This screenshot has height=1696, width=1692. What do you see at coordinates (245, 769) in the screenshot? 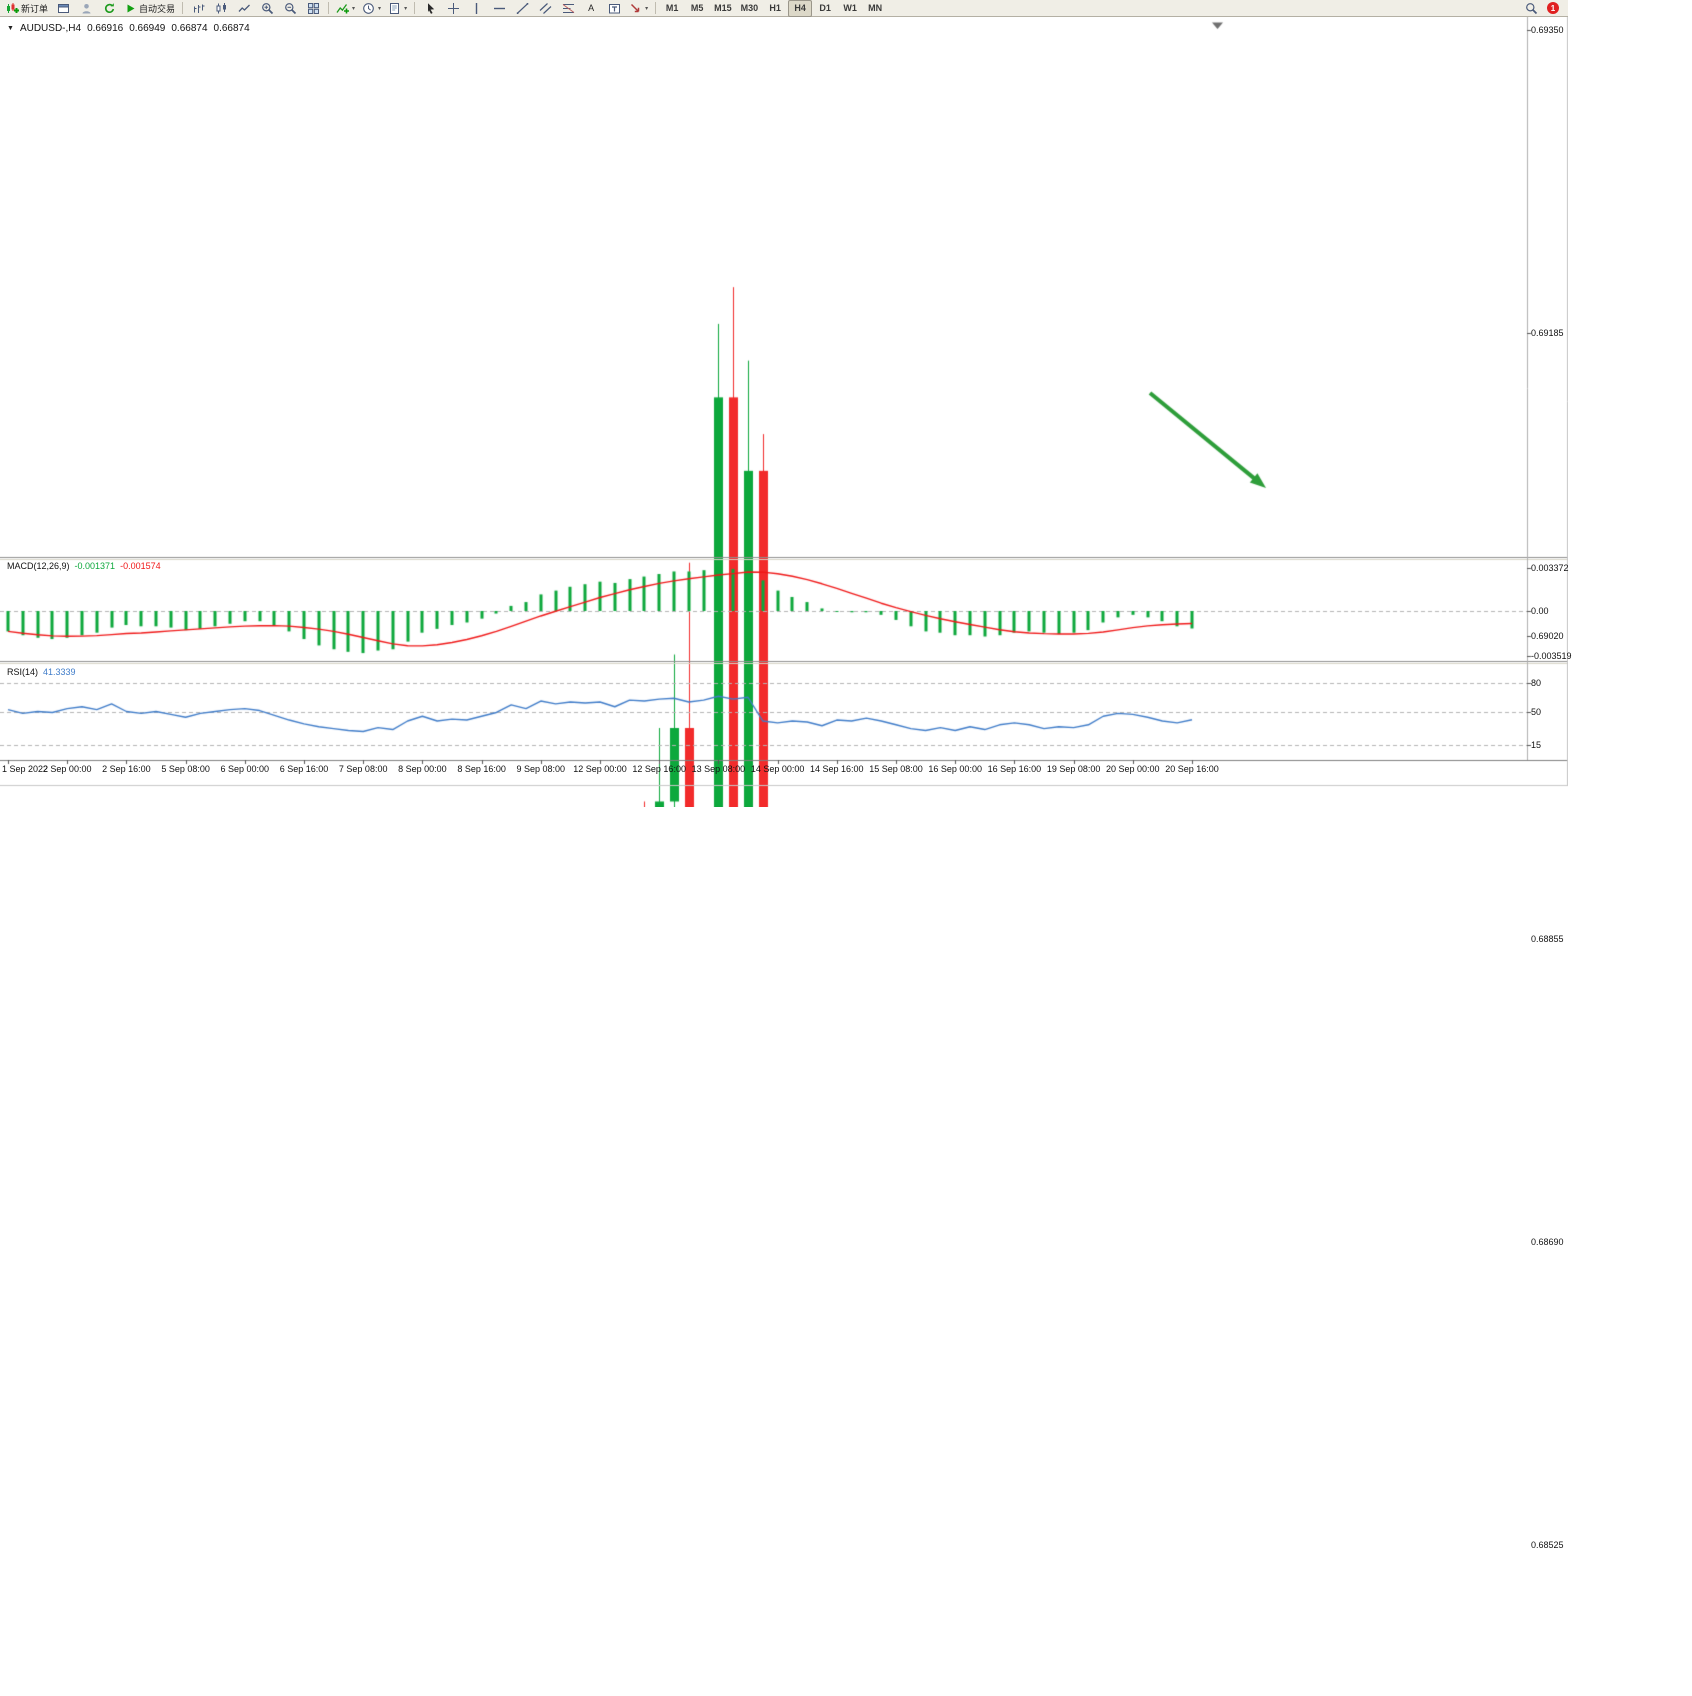
I see `time-axis-label: 6 Sep 00:00` at bounding box center [245, 769].